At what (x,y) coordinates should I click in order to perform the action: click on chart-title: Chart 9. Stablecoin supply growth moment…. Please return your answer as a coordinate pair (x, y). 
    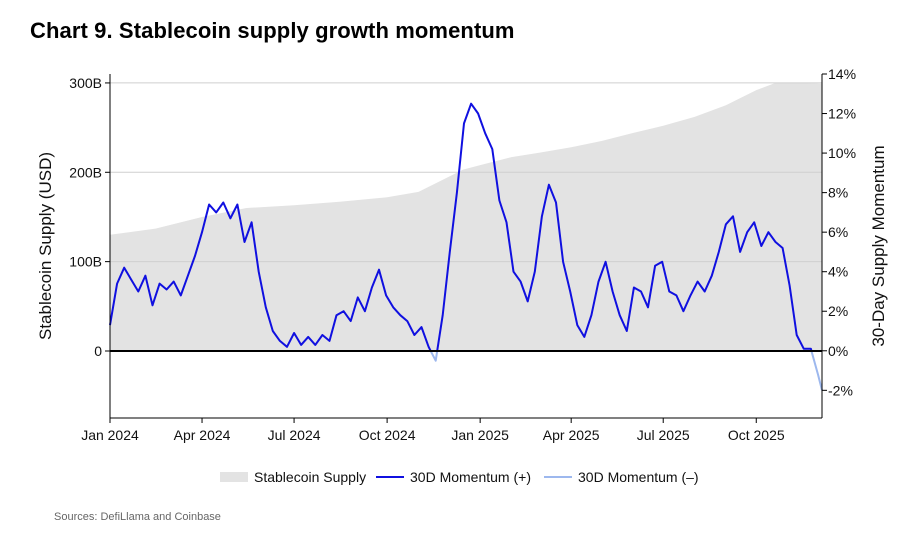
    Looking at the image, I should click on (272, 30).